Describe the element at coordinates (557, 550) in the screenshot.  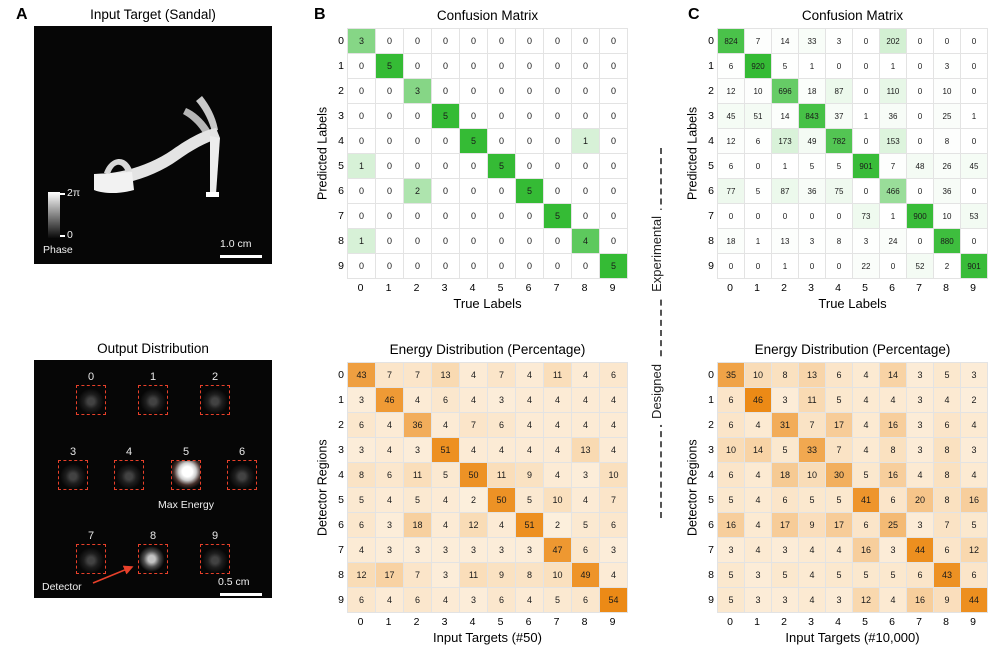
I see `heatmap-cell: 47` at that location.